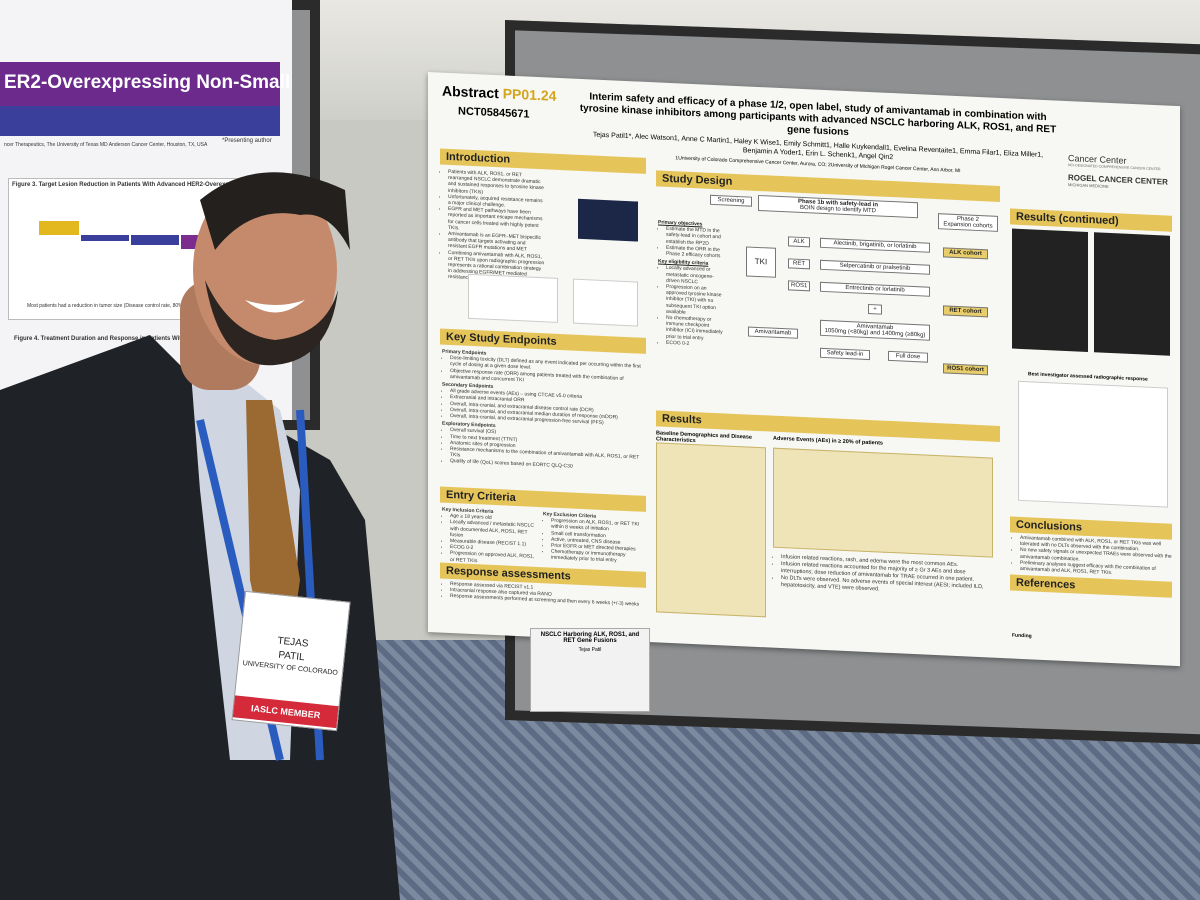 This screenshot has width=1200, height=900. What do you see at coordinates (513, 298) in the screenshot?
I see `intro-figure` at bounding box center [513, 298].